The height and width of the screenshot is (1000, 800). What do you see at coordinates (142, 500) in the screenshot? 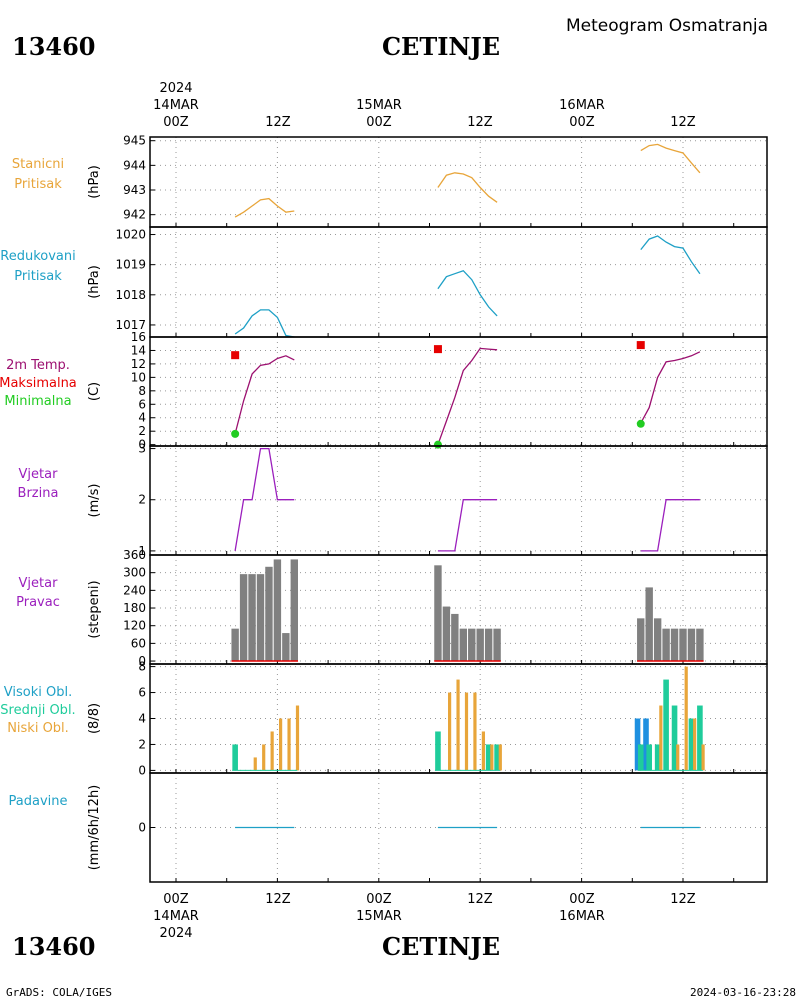
I see `y-tick-label: 2` at bounding box center [142, 500].